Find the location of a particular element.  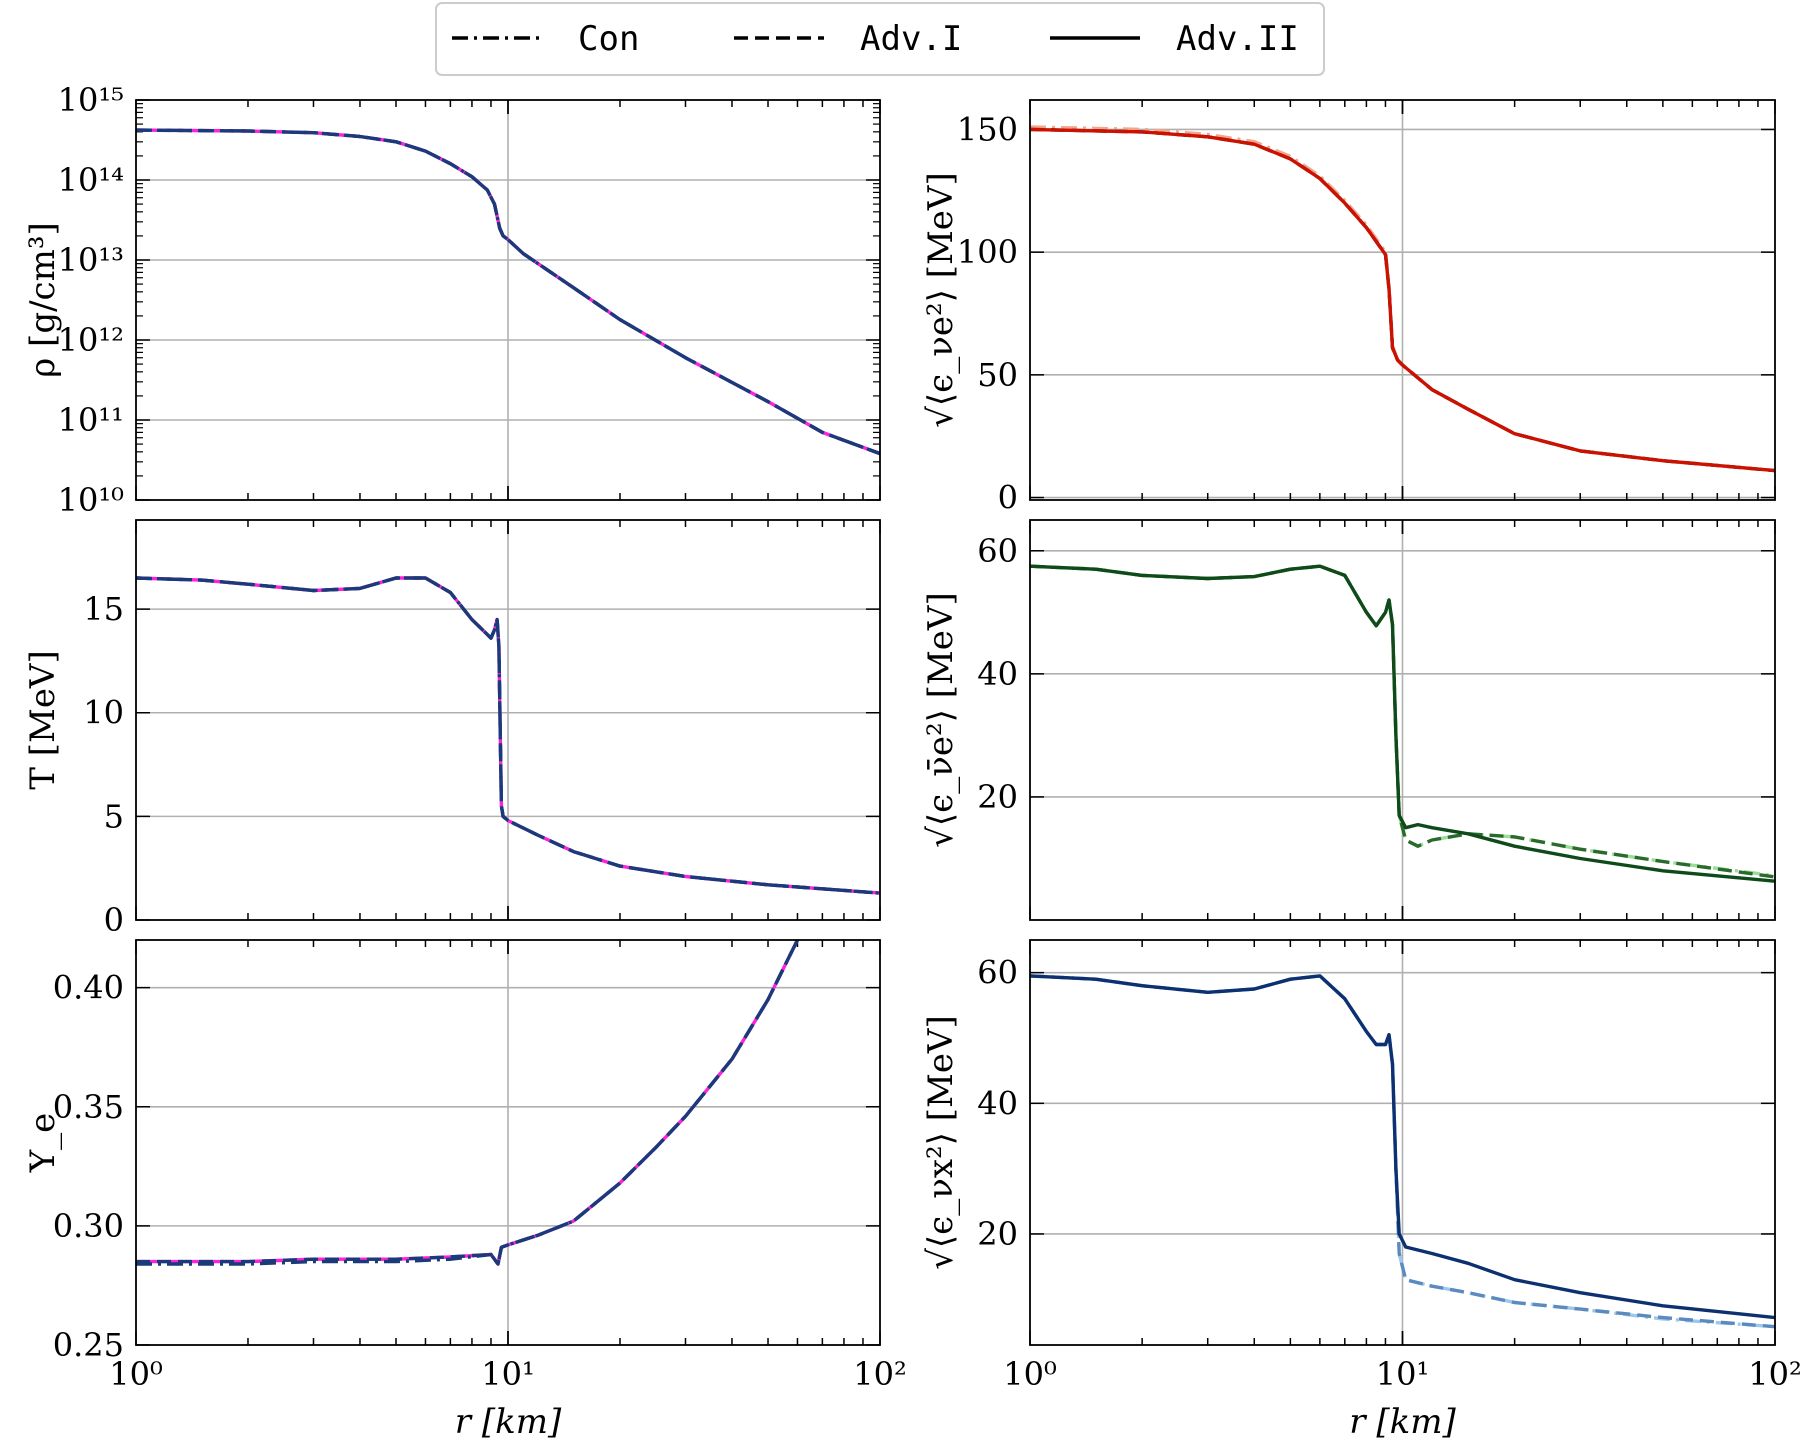

y-tick-label: 10¹⁰ is located at coordinates (91, 500).